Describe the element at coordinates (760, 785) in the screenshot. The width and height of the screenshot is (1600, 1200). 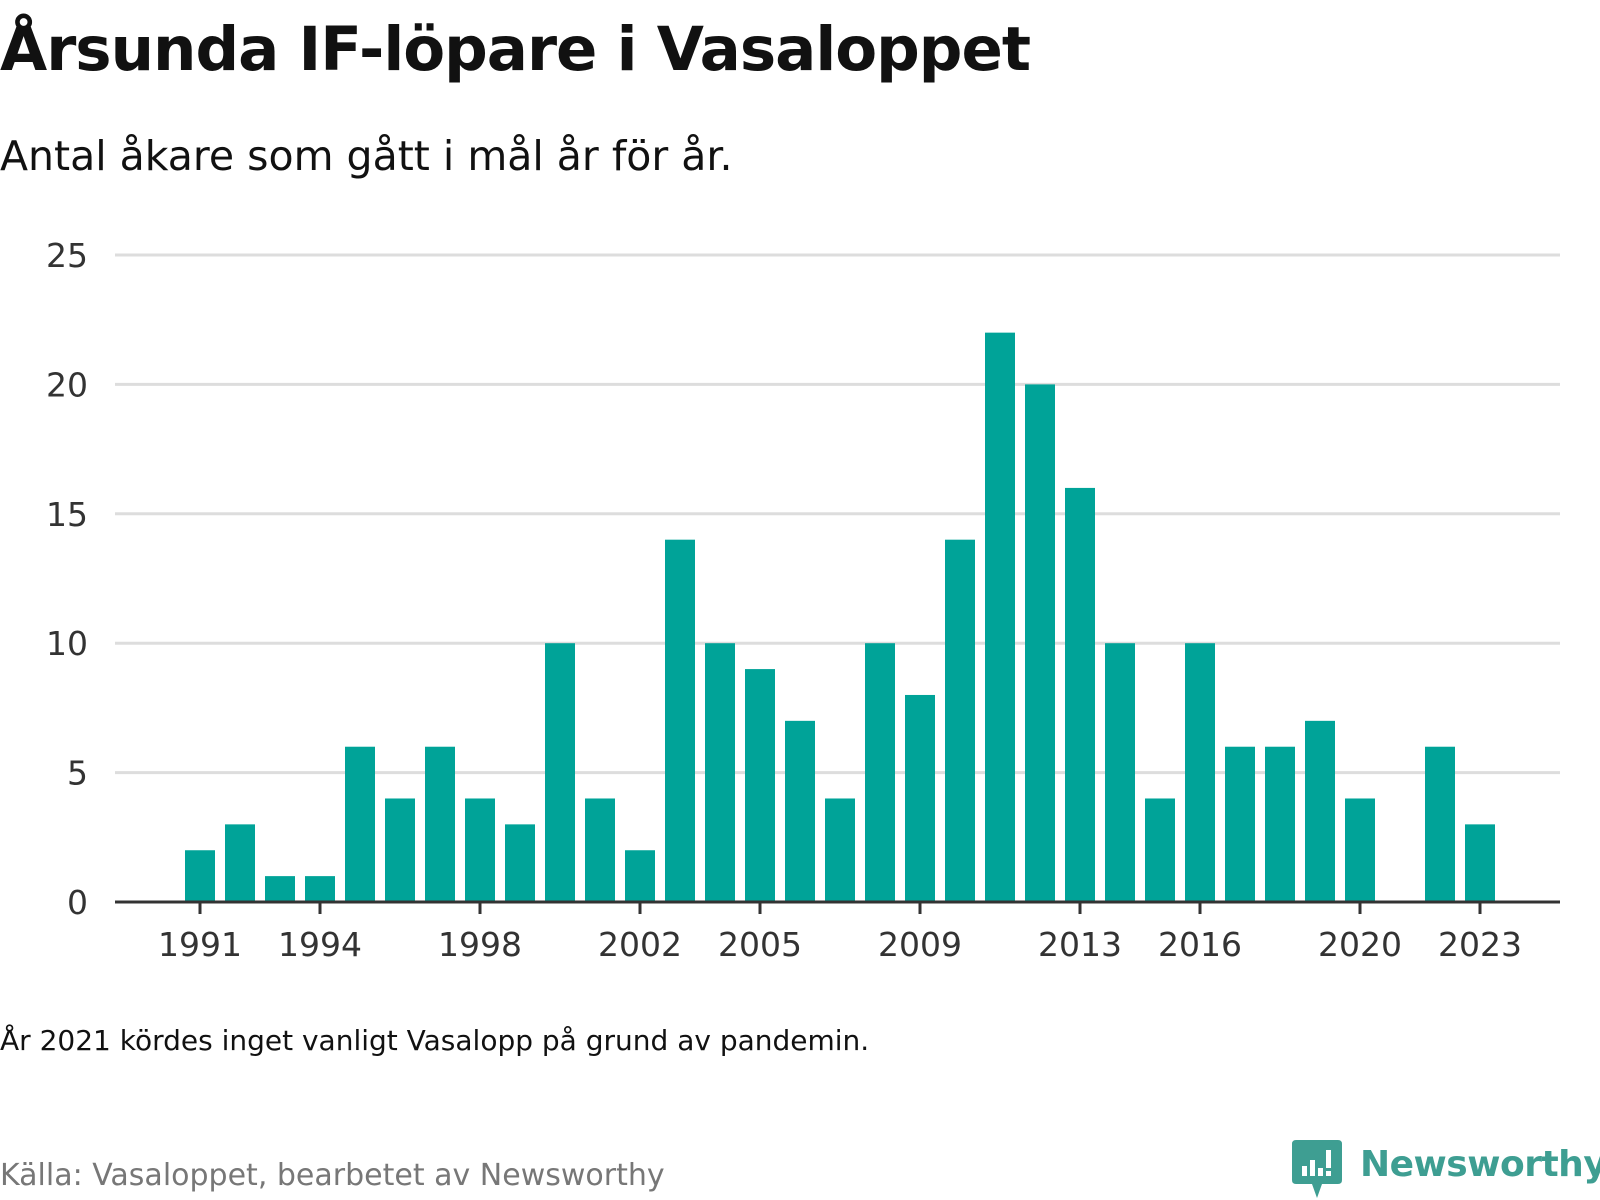
I see `bar-2005` at that location.